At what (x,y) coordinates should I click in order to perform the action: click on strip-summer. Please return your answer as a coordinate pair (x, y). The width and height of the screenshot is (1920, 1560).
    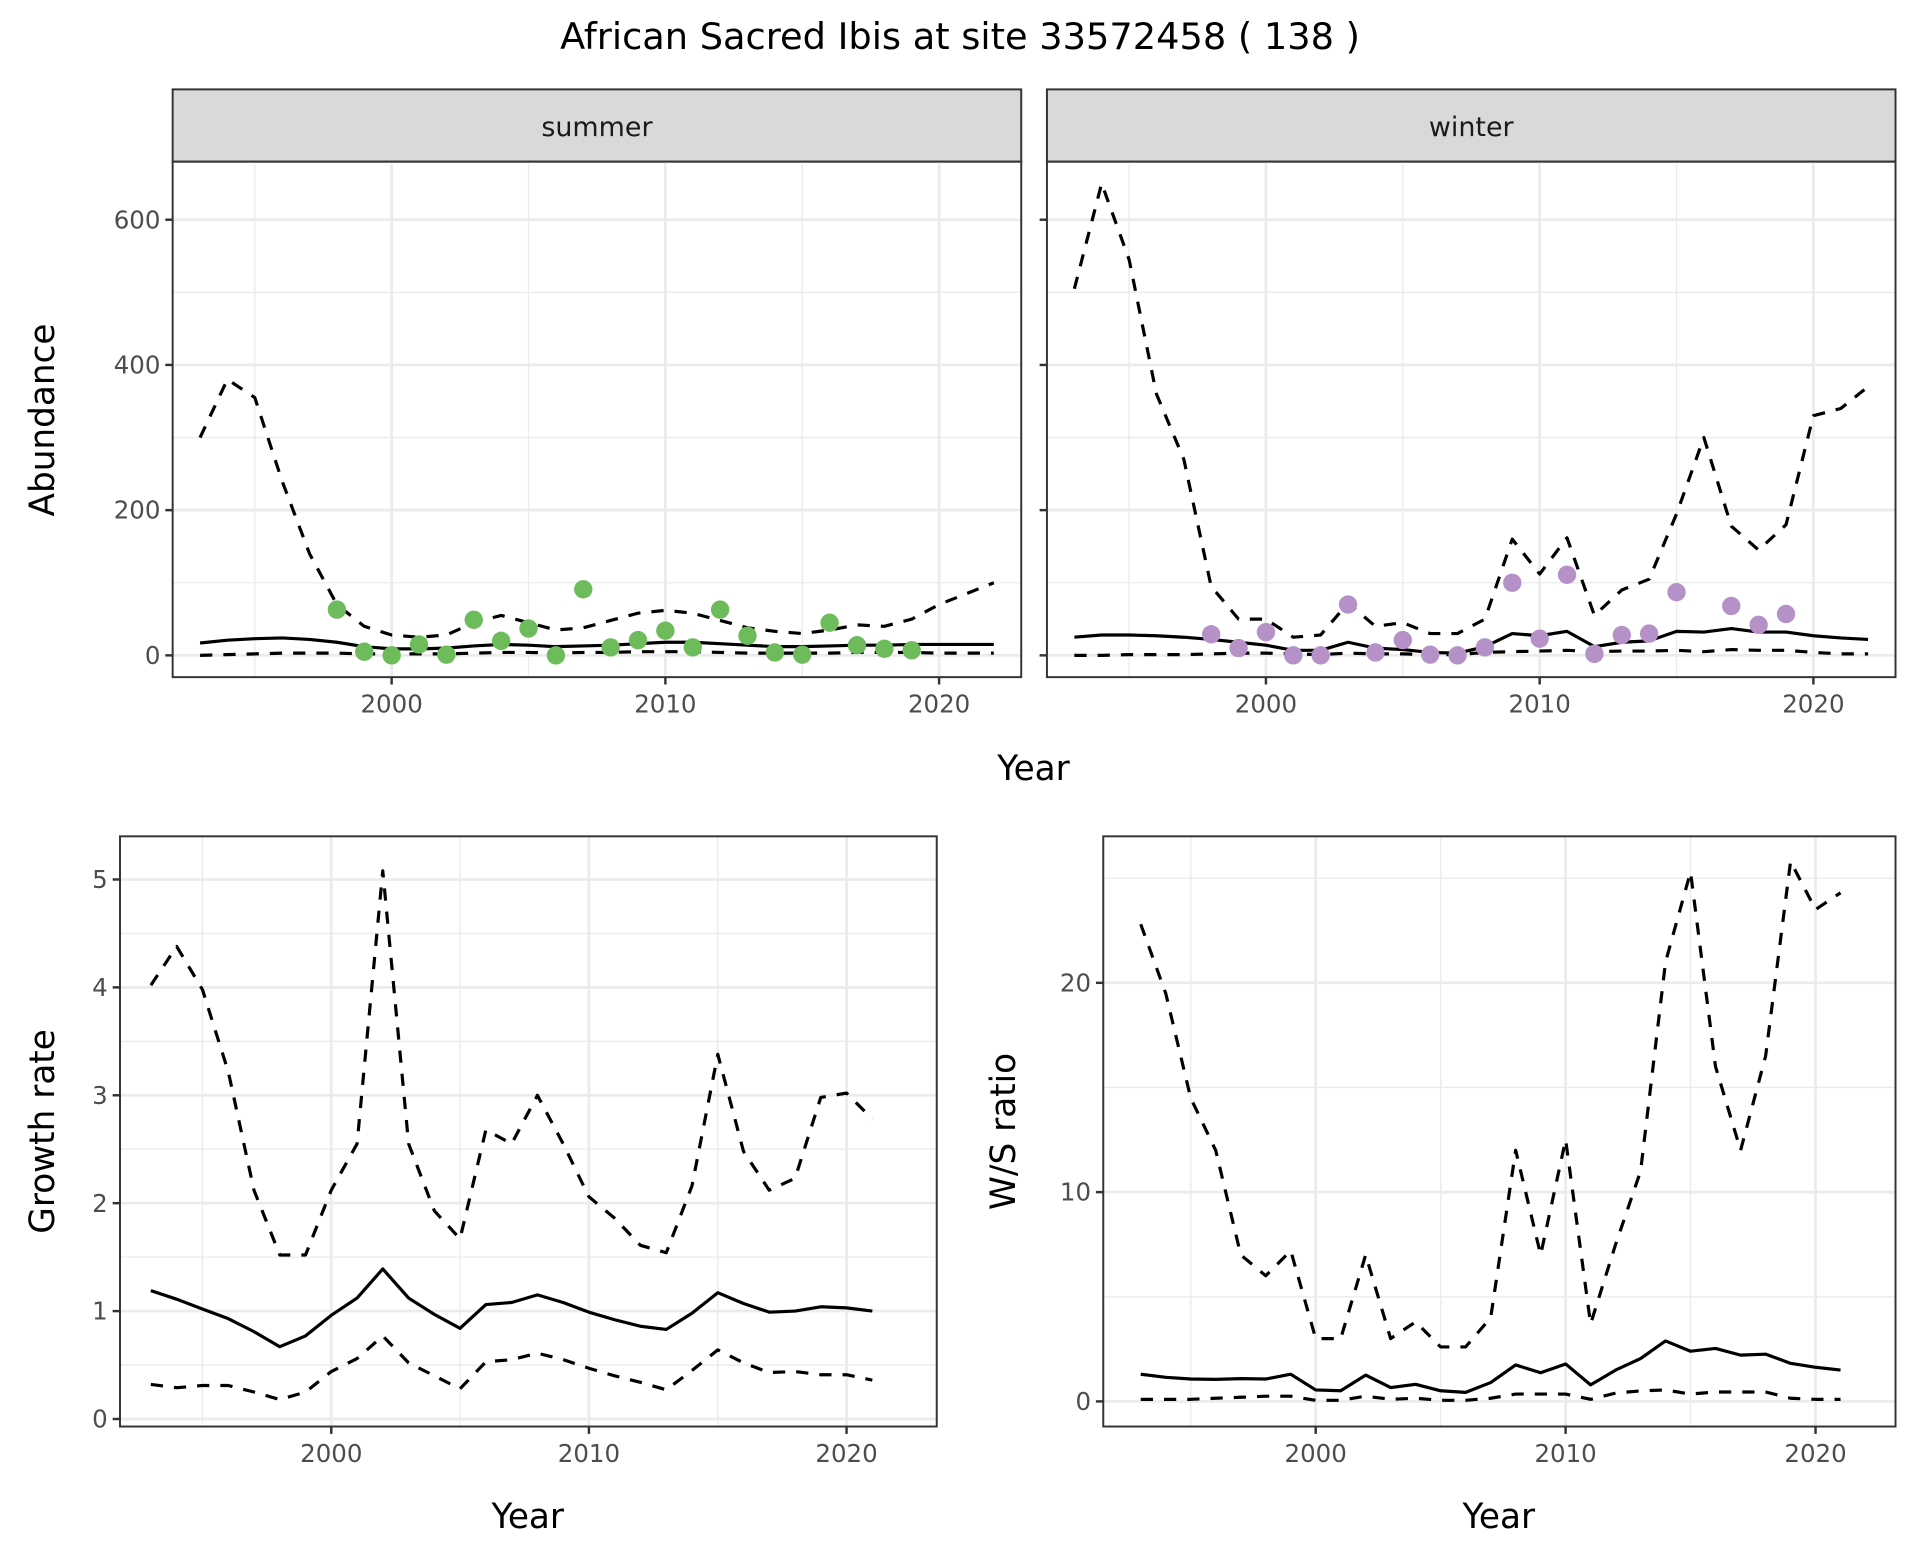
    Looking at the image, I should click on (597, 125).